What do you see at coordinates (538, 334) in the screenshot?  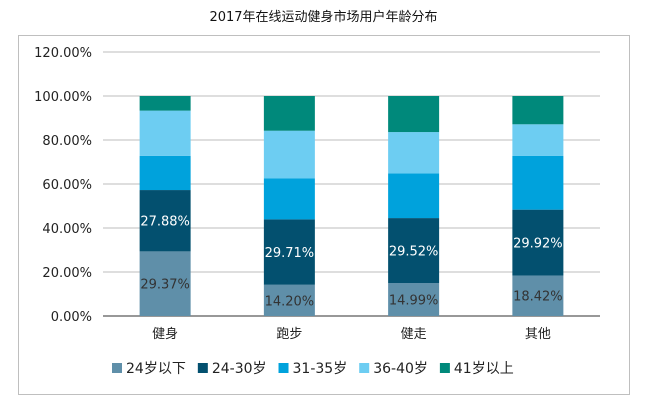 I see `x-tick-label: 其他` at bounding box center [538, 334].